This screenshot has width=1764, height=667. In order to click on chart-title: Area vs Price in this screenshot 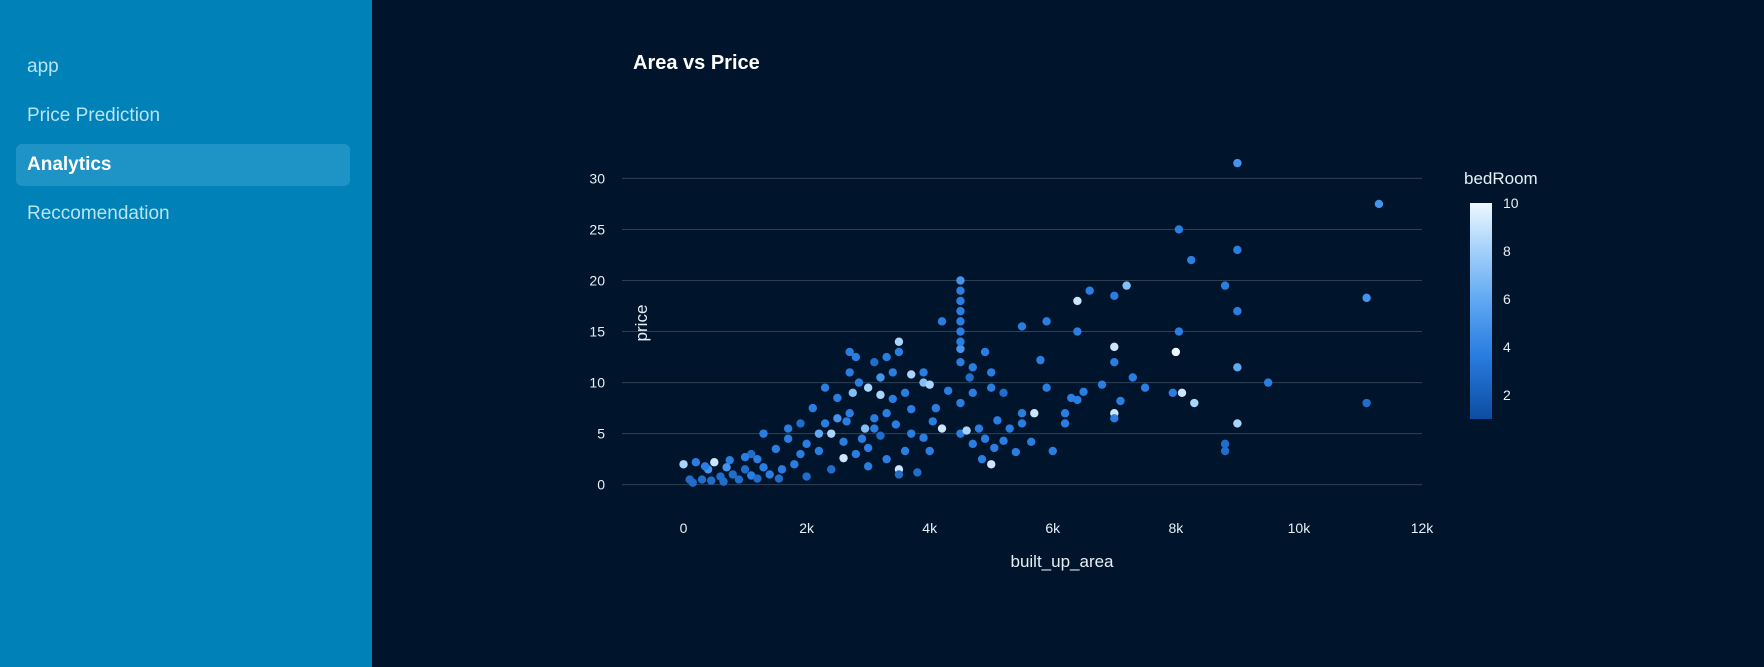, I will do `click(696, 63)`.